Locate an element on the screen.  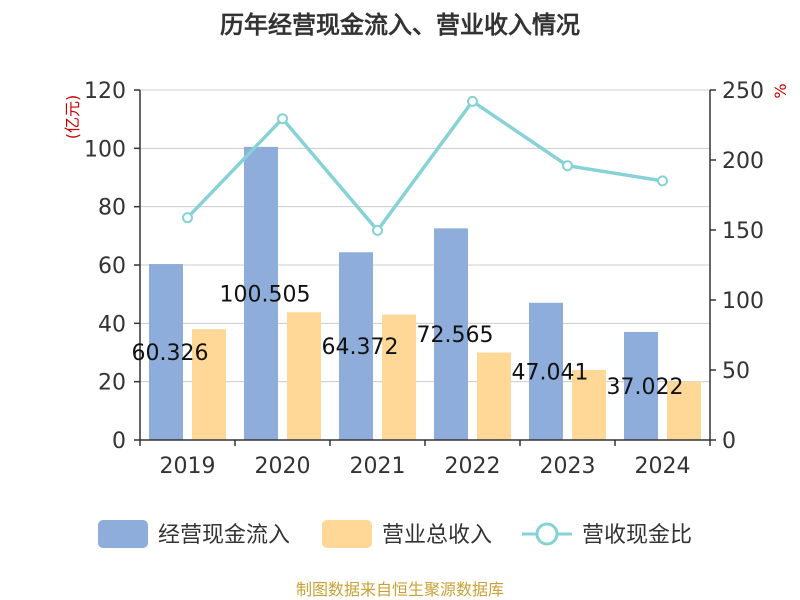
left-tick-label: 0 is located at coordinates (119, 441).